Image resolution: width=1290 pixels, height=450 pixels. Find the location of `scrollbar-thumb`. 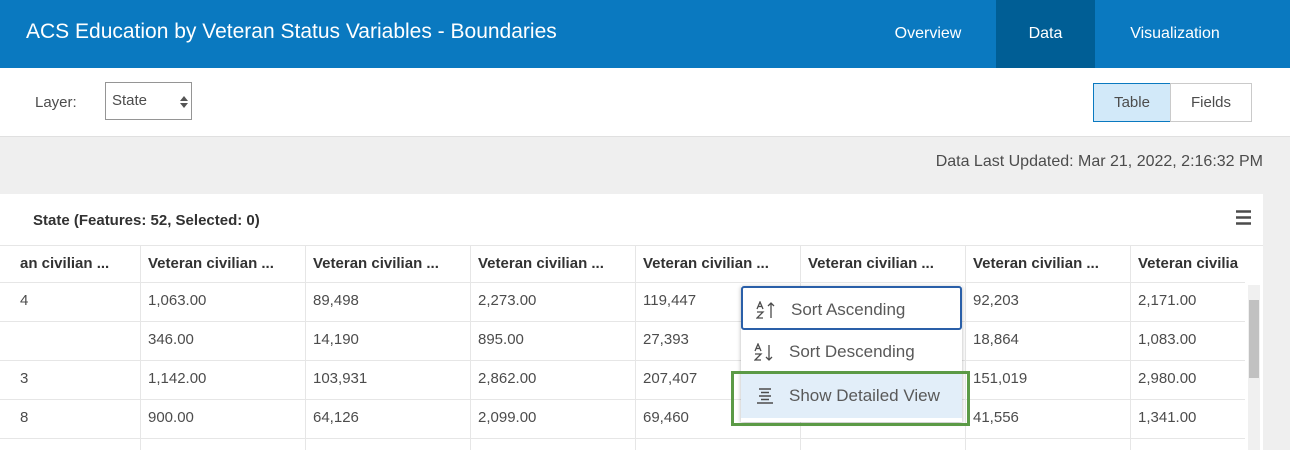

scrollbar-thumb is located at coordinates (1254, 339).